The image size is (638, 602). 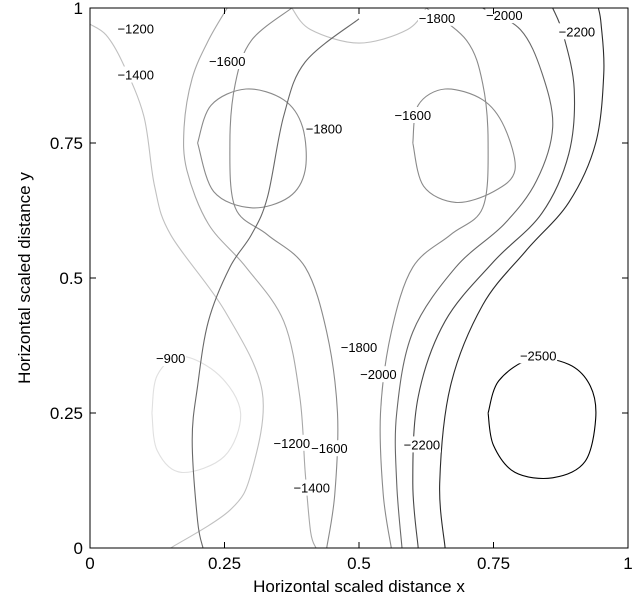 What do you see at coordinates (89, 563) in the screenshot?
I see `x-tick-label: 0` at bounding box center [89, 563].